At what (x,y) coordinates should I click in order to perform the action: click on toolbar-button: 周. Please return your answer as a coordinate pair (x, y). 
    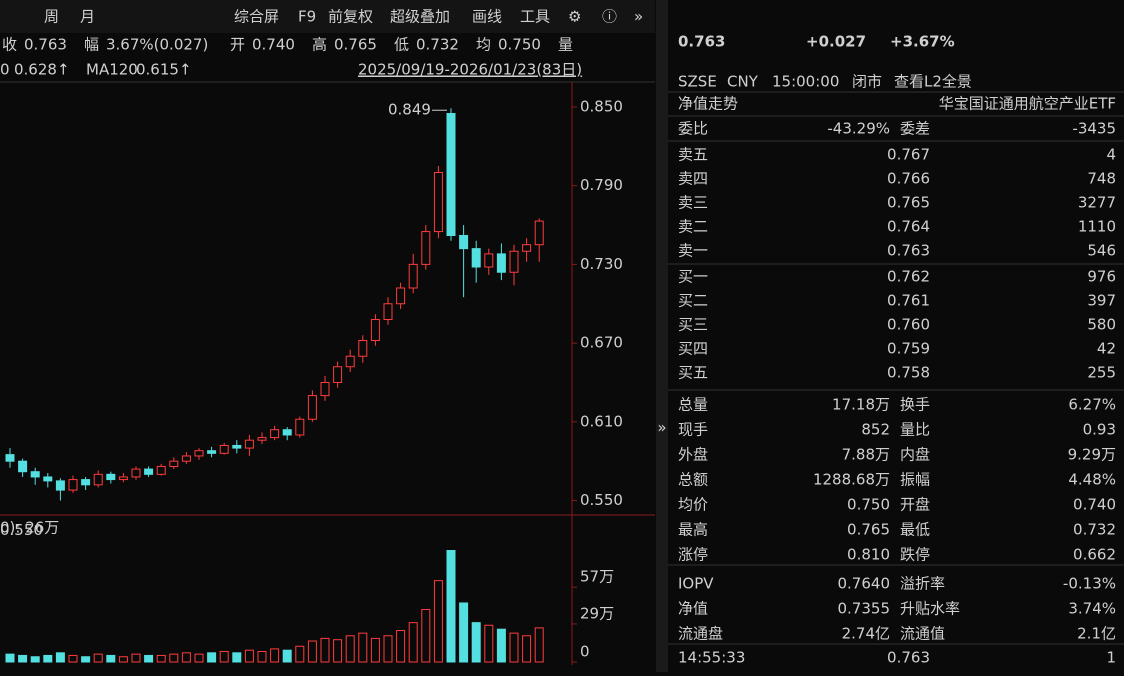
    Looking at the image, I should click on (51, 17).